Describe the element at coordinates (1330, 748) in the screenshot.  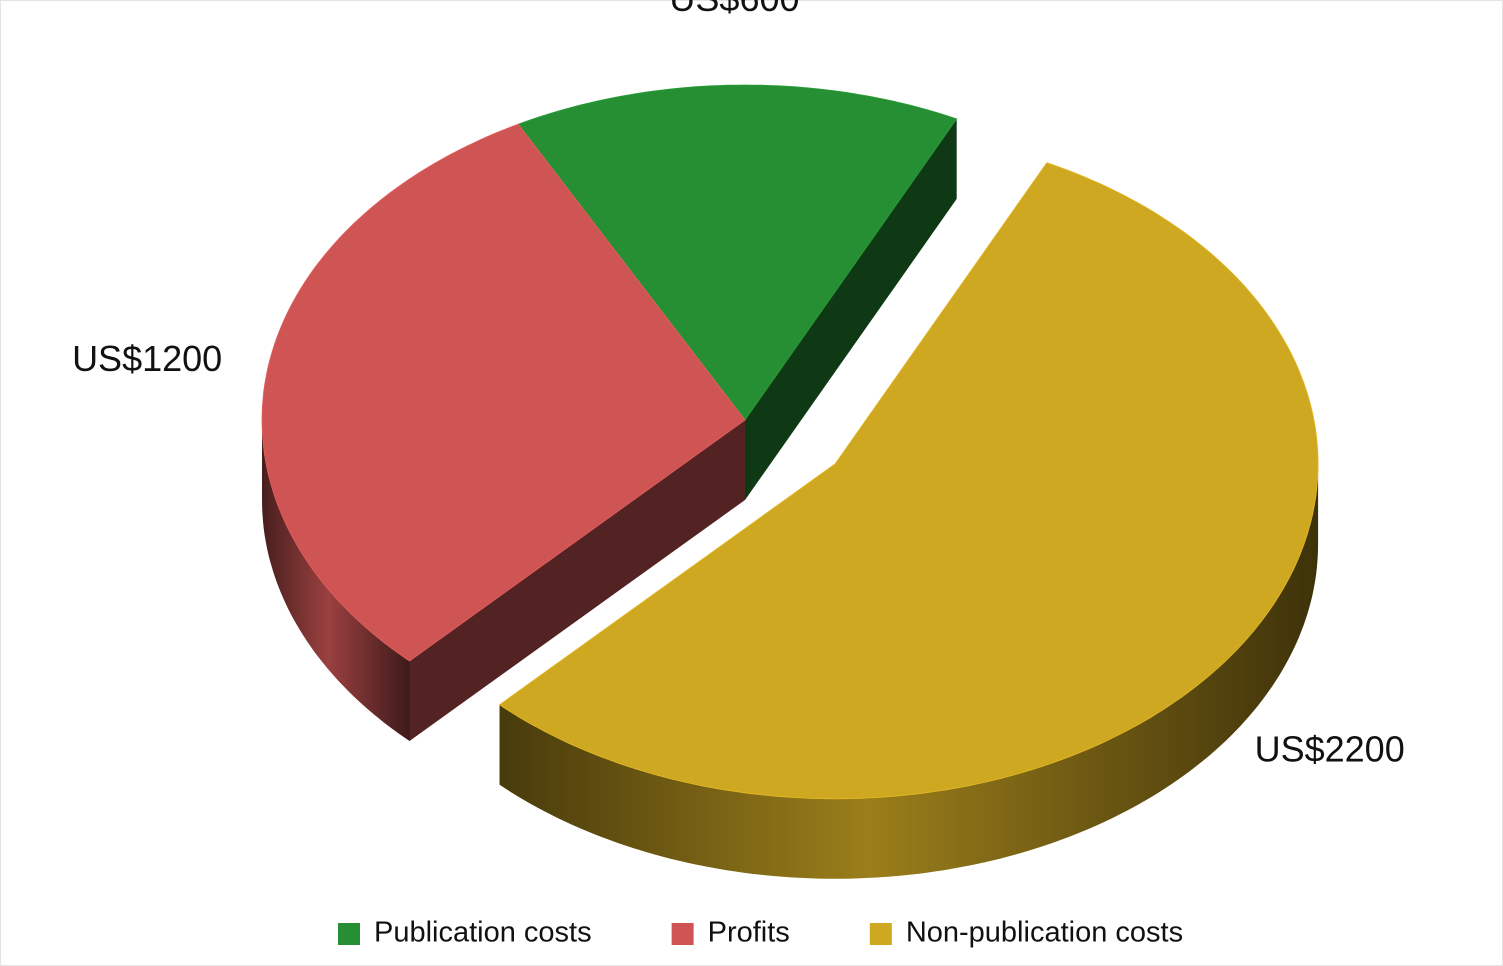
I see `data-label: US$2200` at that location.